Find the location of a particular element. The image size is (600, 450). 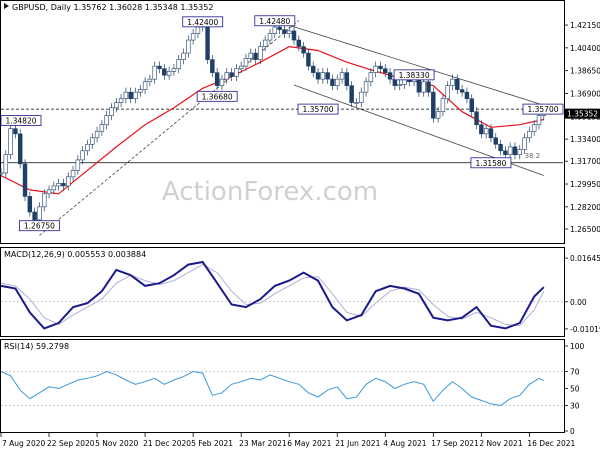

x-tick-label: 23 Mar 2021 is located at coordinates (263, 443).